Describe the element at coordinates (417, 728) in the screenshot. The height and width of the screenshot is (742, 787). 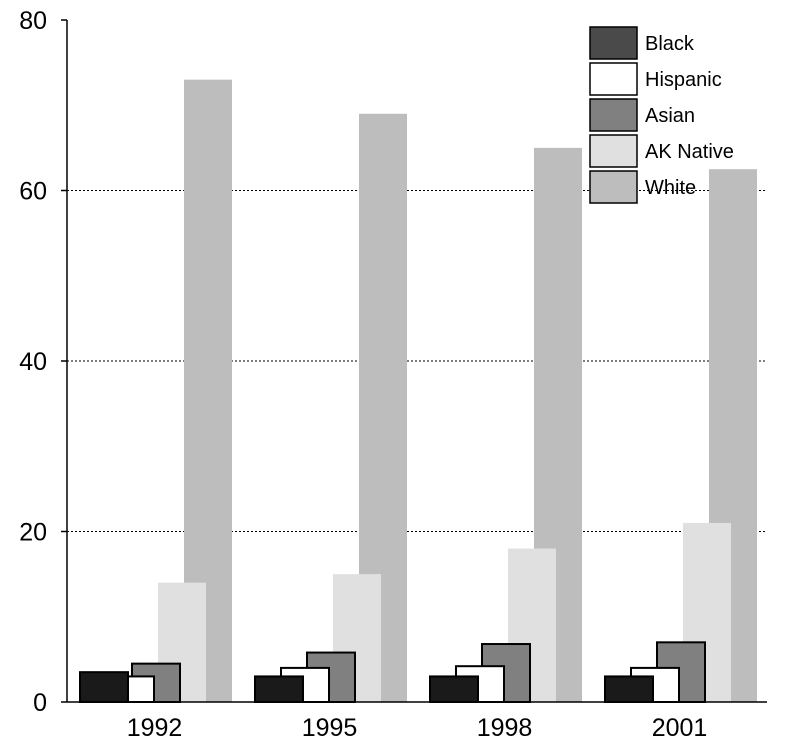
I see `x-axis-ticks: 1992 1995 1998 2001` at that location.